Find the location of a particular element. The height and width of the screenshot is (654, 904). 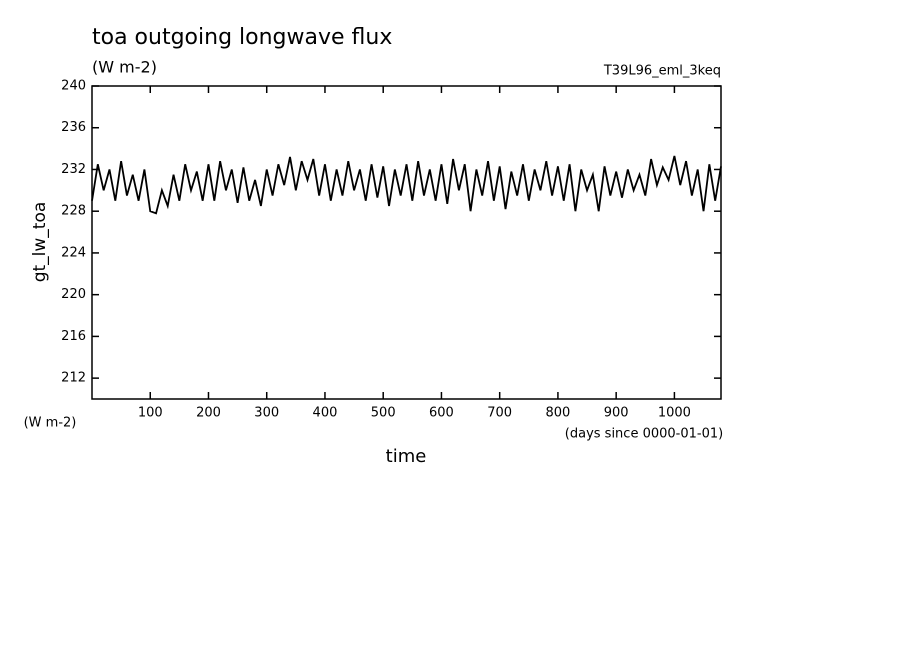

x-tick-label: 100 is located at coordinates (150, 413).